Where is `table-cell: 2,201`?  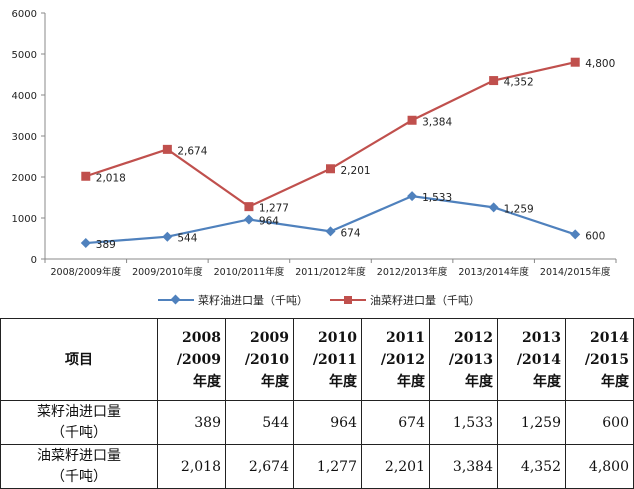
table-cell: 2,201 is located at coordinates (395, 466).